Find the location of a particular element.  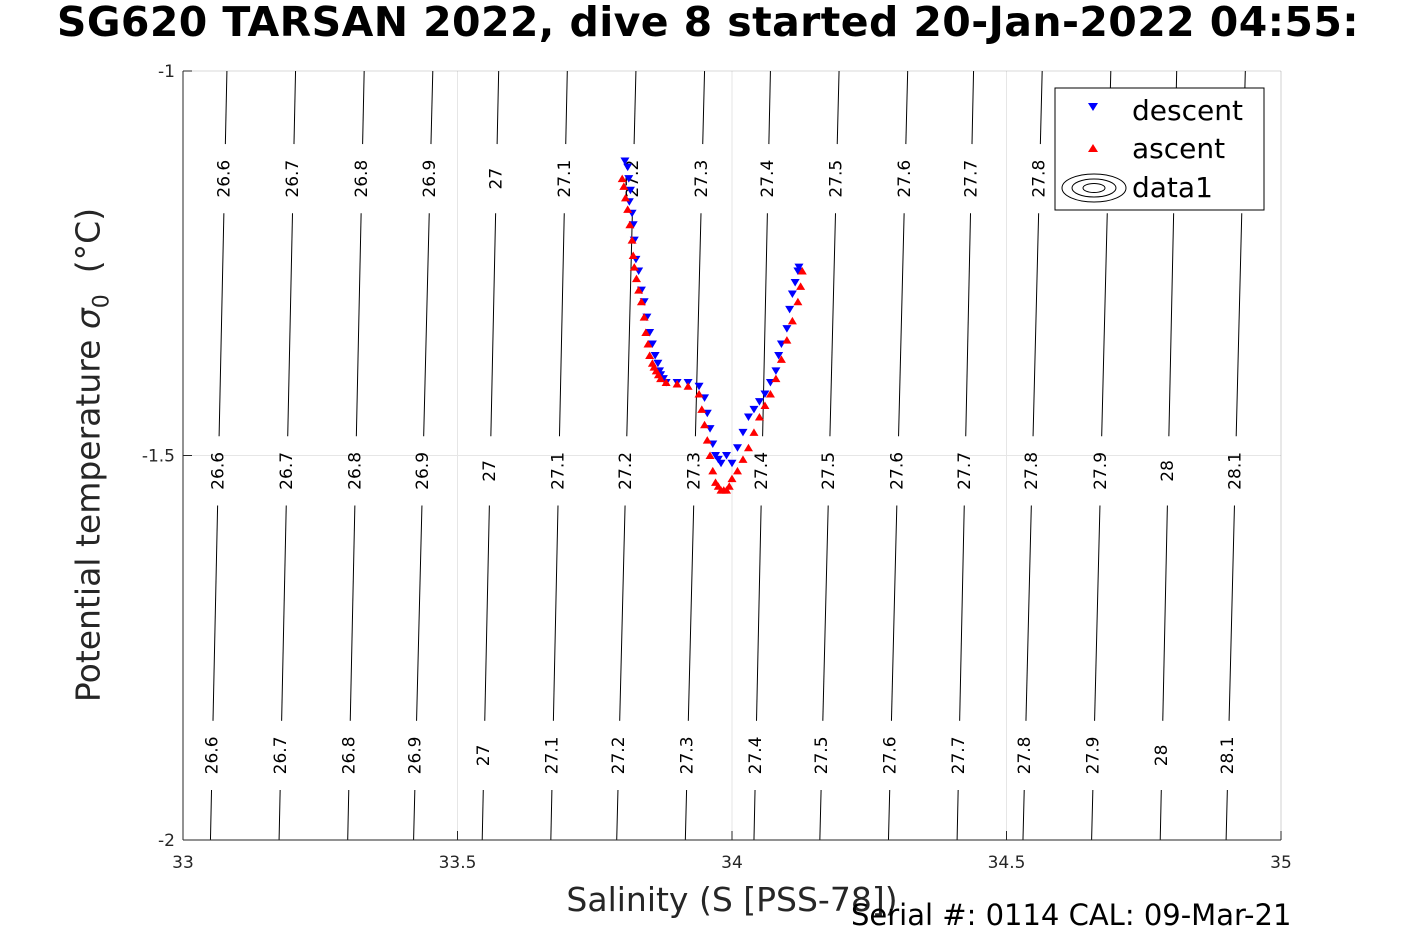

contour-label: 27.7 is located at coordinates (965, 471).